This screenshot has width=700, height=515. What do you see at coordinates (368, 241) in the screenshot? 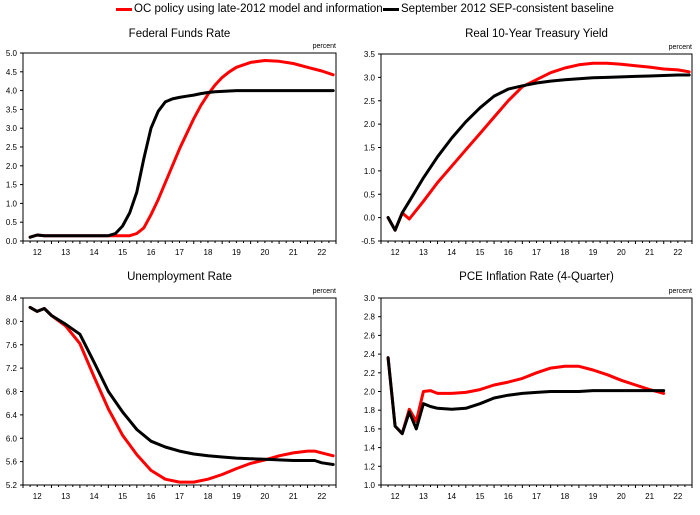
I see `y-tick-label: -0.5` at bounding box center [368, 241].